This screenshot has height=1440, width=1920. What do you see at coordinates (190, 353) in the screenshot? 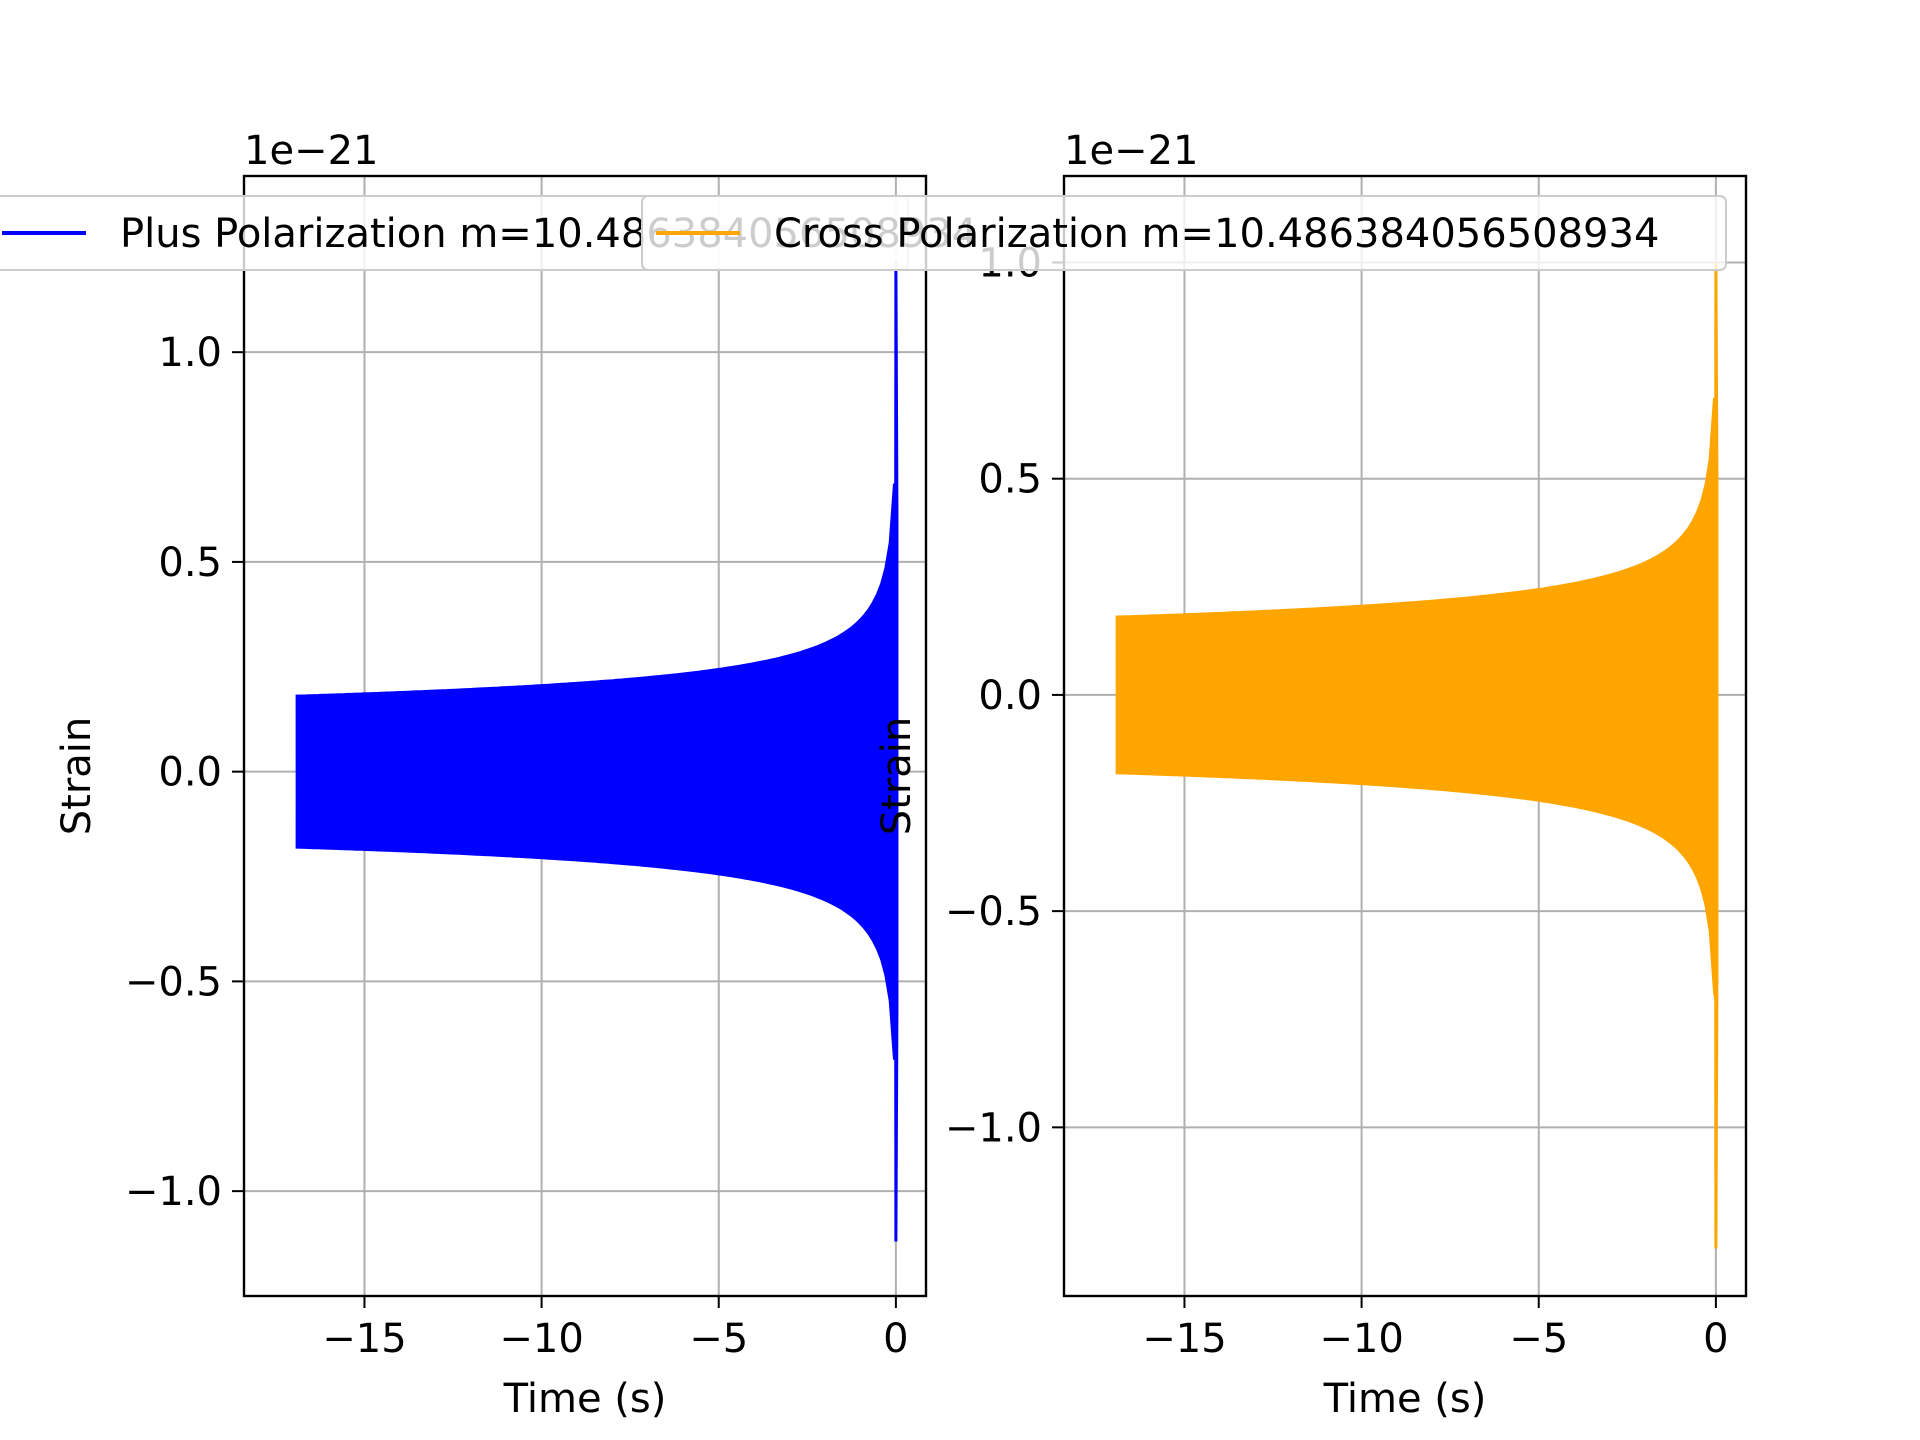
I see `y-tick-label: 1.0` at bounding box center [190, 353].